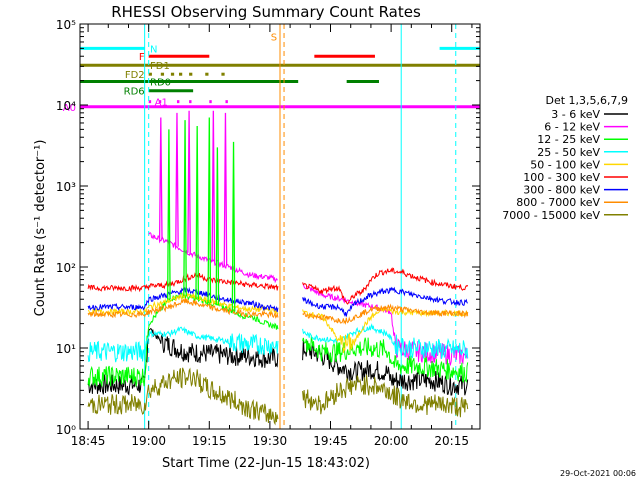 The width and height of the screenshot is (640, 480). Describe the element at coordinates (161, 103) in the screenshot. I see `flag-label-a1: A1` at that location.